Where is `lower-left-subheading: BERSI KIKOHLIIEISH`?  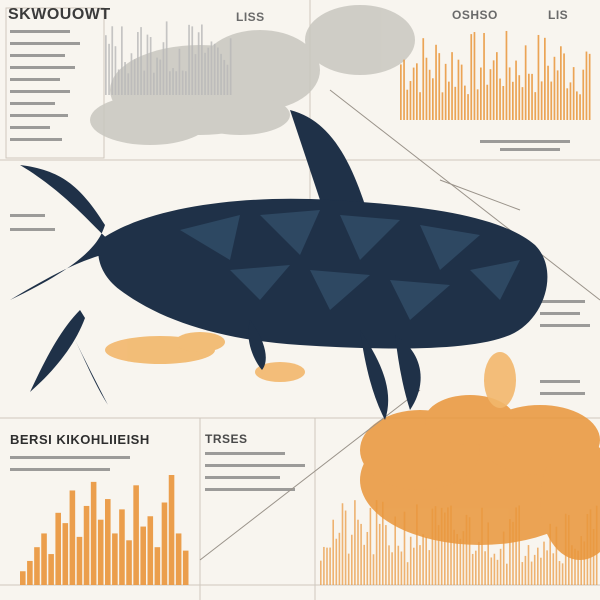 lower-left-subheading: BERSI KIKOHLIIEISH is located at coordinates (80, 439).